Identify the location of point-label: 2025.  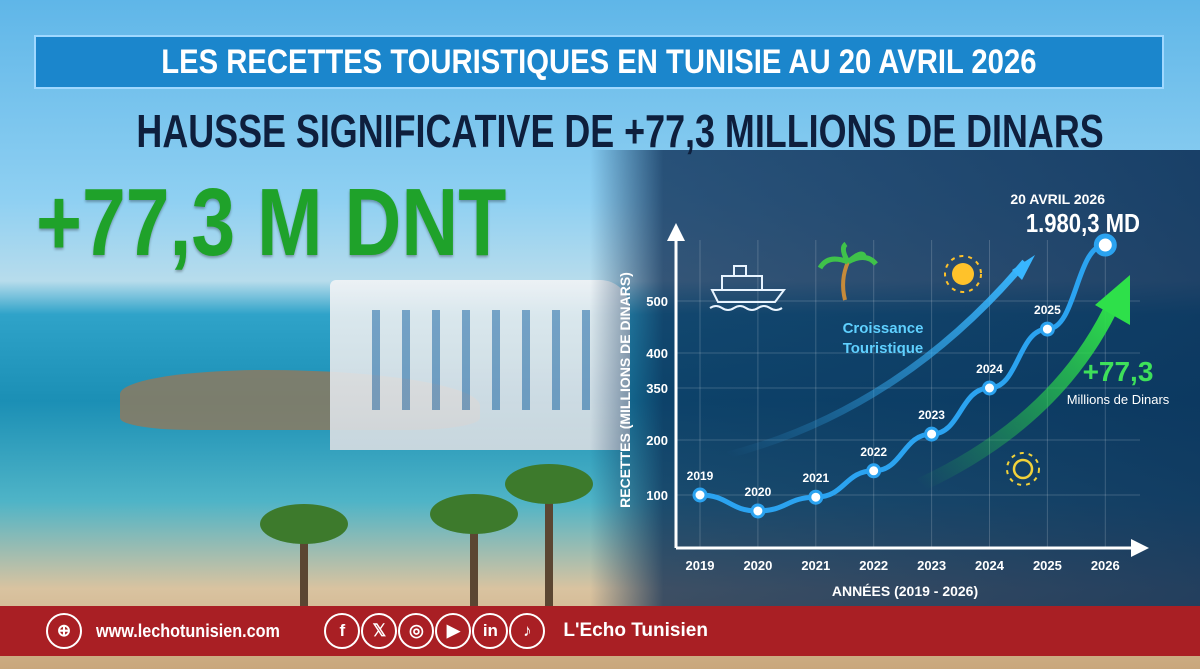
(1047, 310).